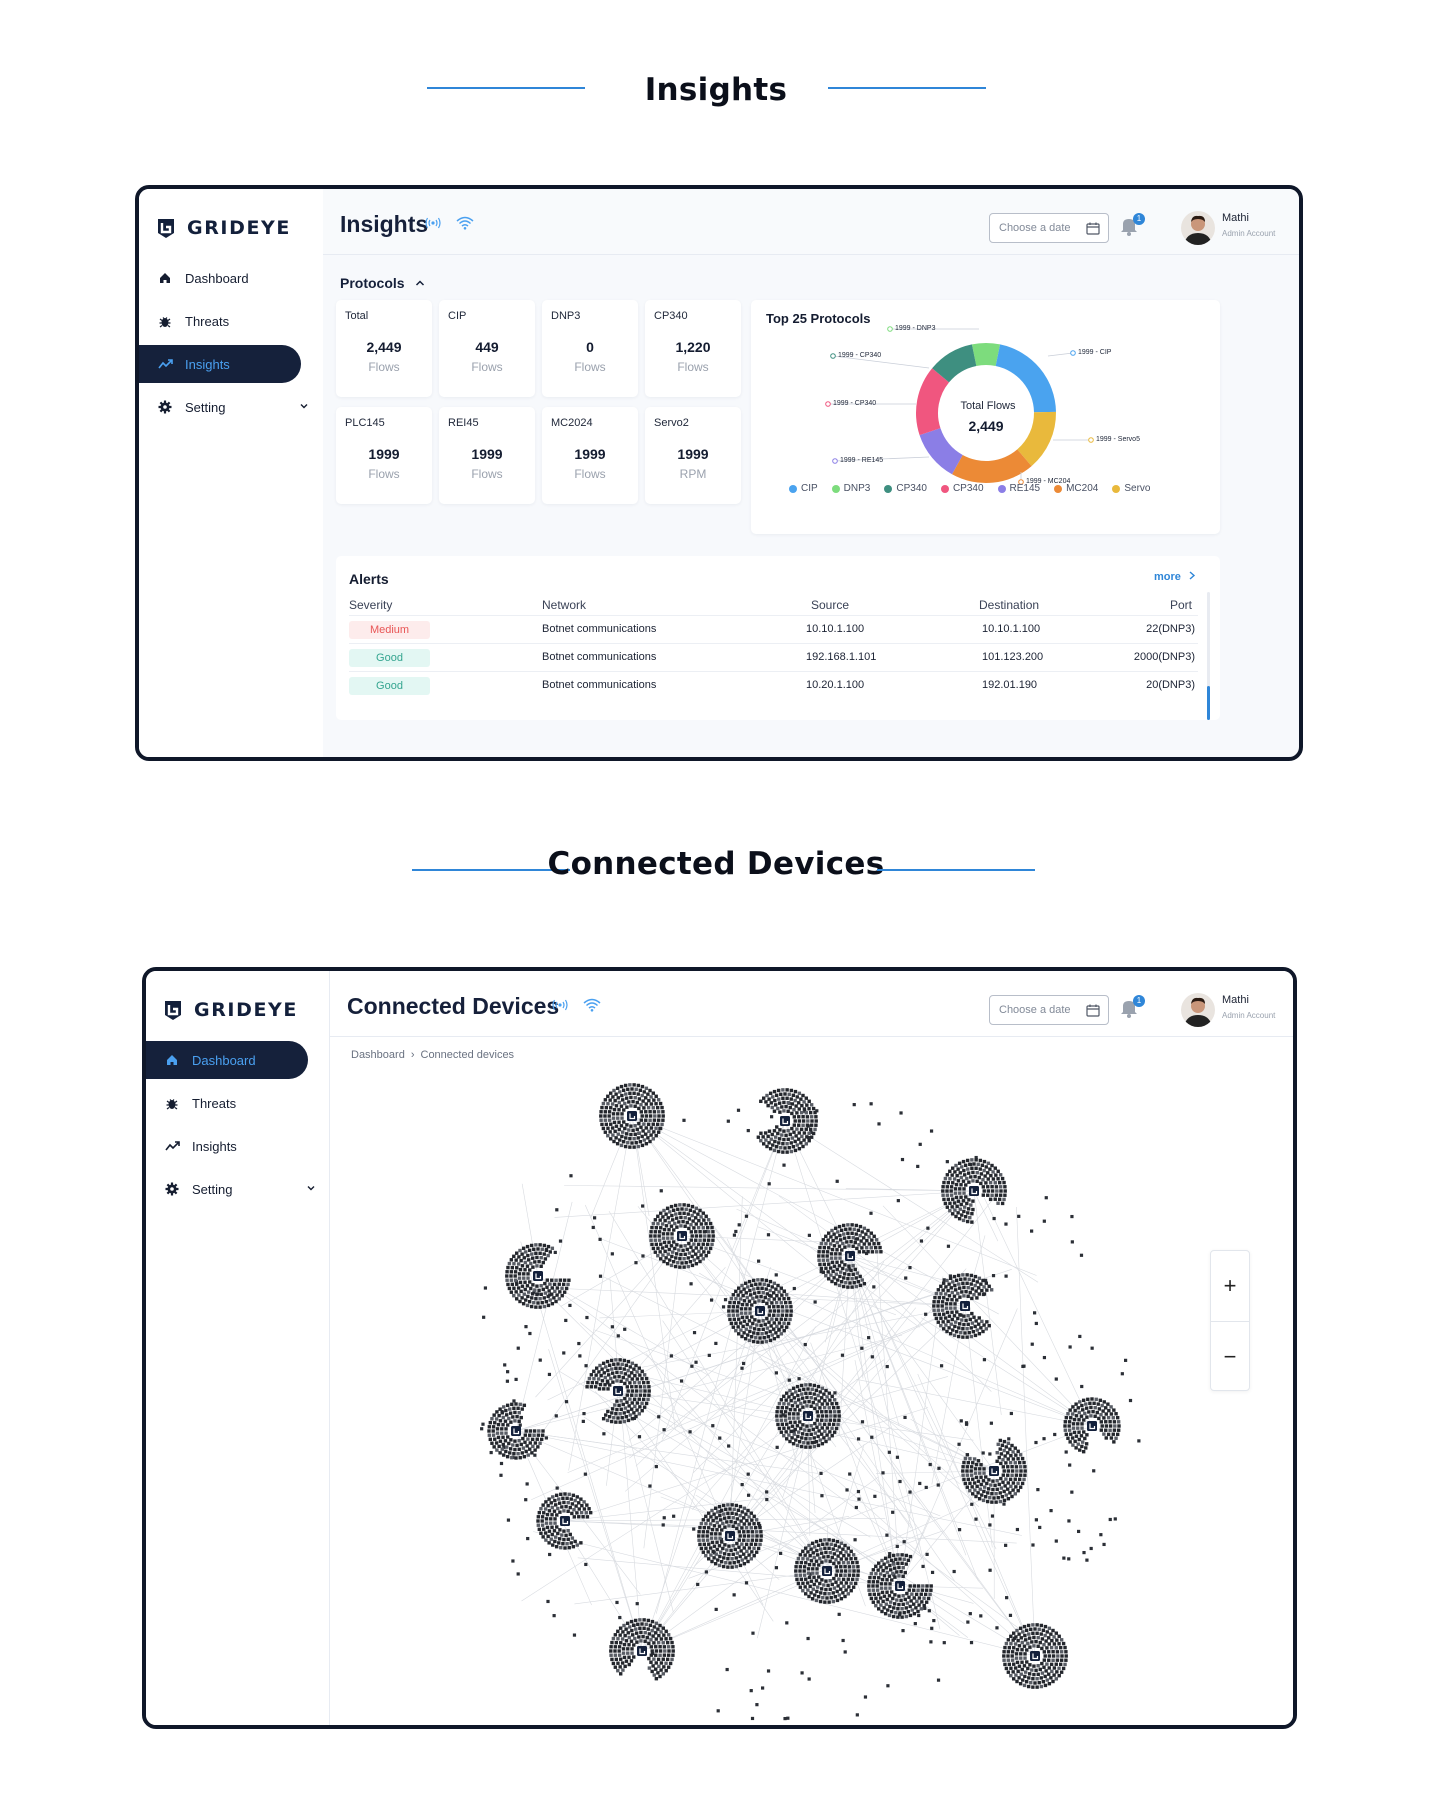 The height and width of the screenshot is (1804, 1432). I want to click on home-icon, so click(165, 278).